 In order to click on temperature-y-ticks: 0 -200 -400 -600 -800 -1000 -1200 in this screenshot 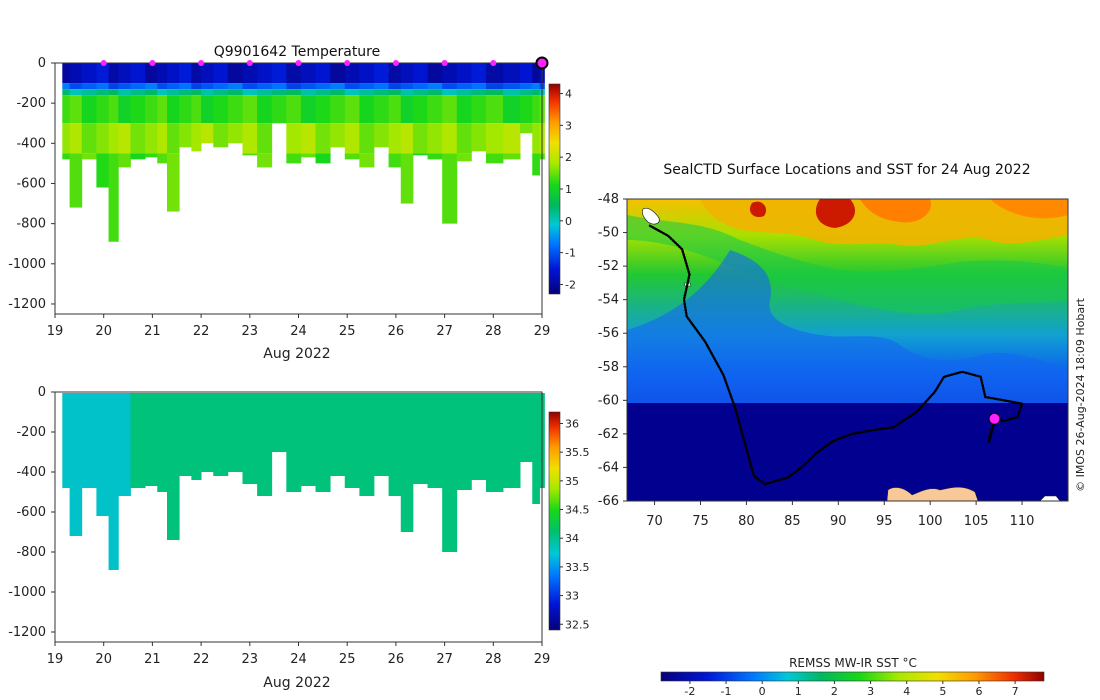, I will do `click(31, 184)`.